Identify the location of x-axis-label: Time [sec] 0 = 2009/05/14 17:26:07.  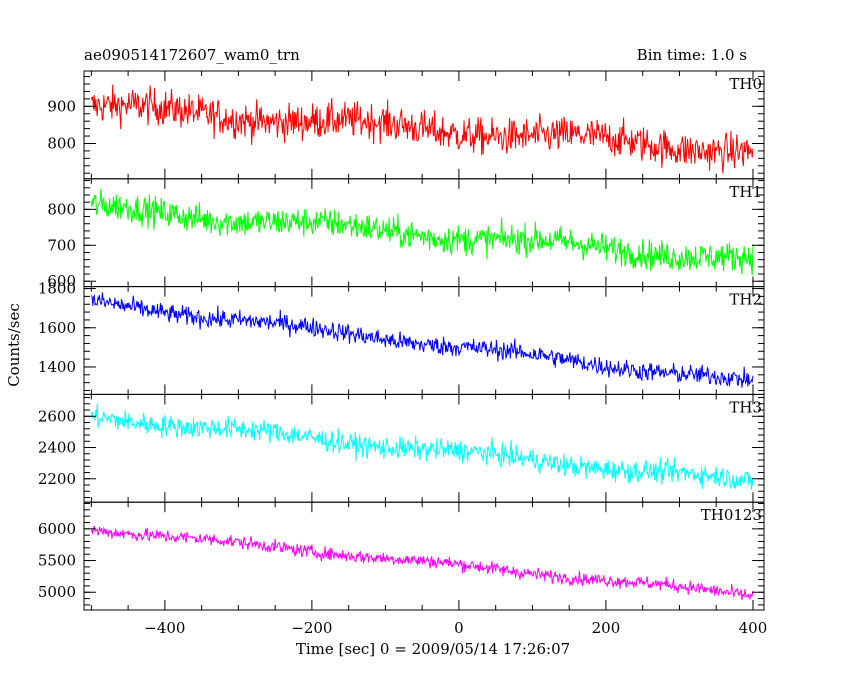
(433, 649).